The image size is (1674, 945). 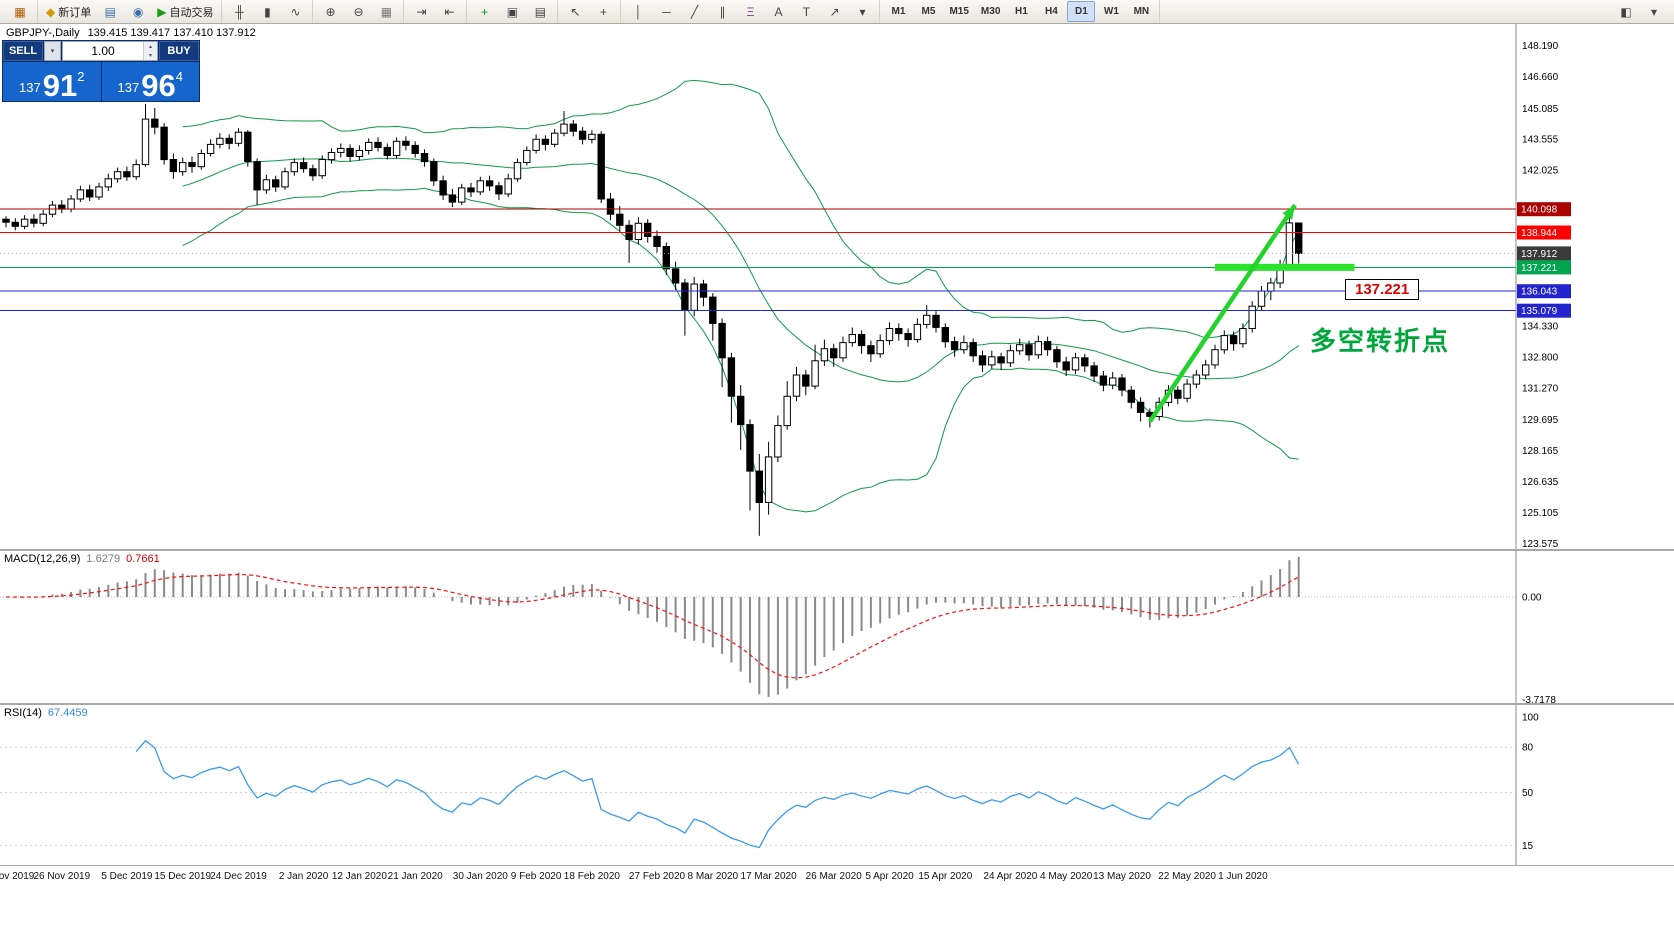 I want to click on cursor-button: ↖, so click(x=575, y=11).